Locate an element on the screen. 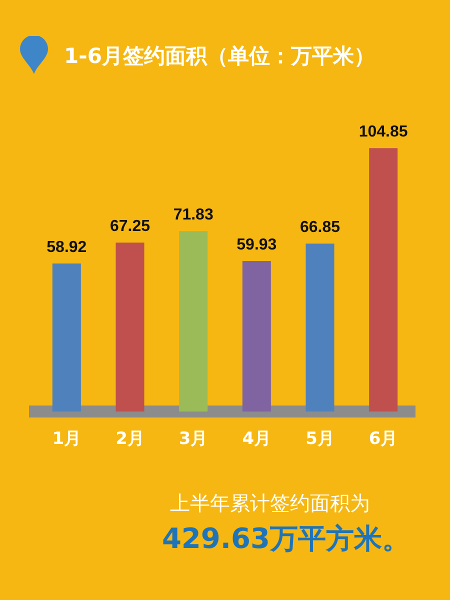 The width and height of the screenshot is (450, 600). data-label: 66.85 is located at coordinates (320, 227).